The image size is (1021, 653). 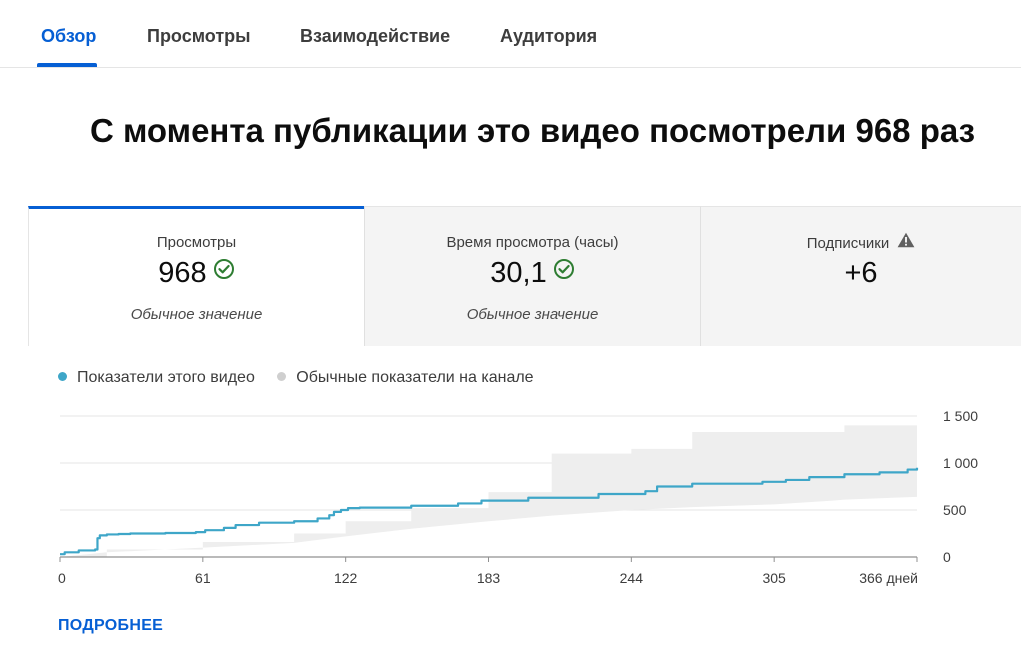 What do you see at coordinates (111, 625) in the screenshot?
I see `see-more-link: ПОДРОБНЕЕ` at bounding box center [111, 625].